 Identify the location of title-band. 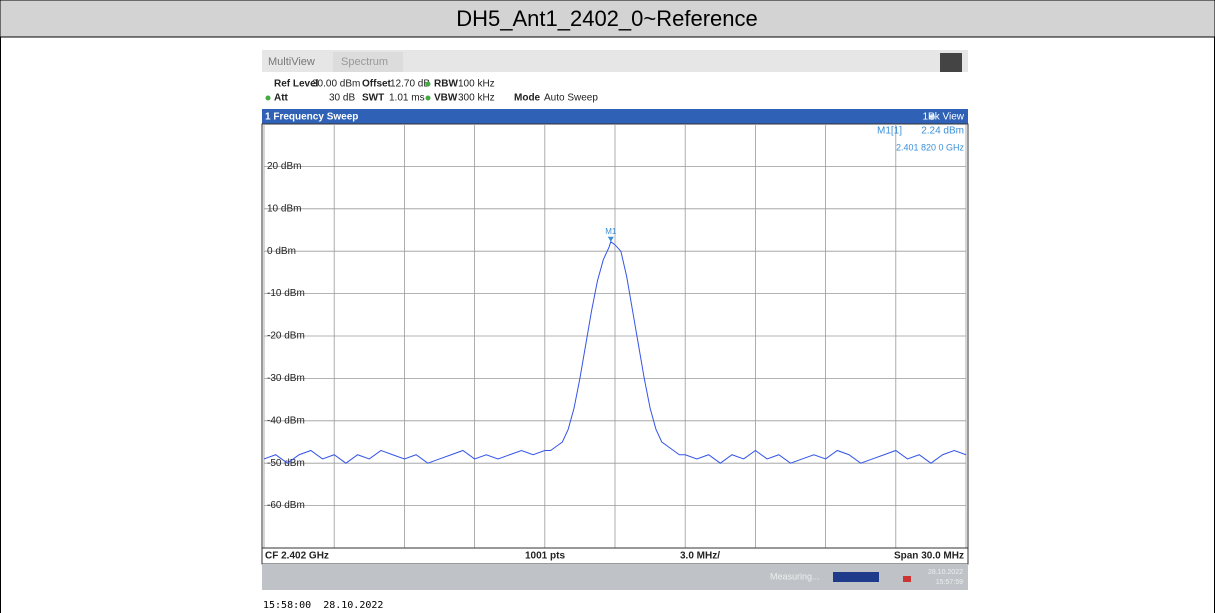
(607, 19).